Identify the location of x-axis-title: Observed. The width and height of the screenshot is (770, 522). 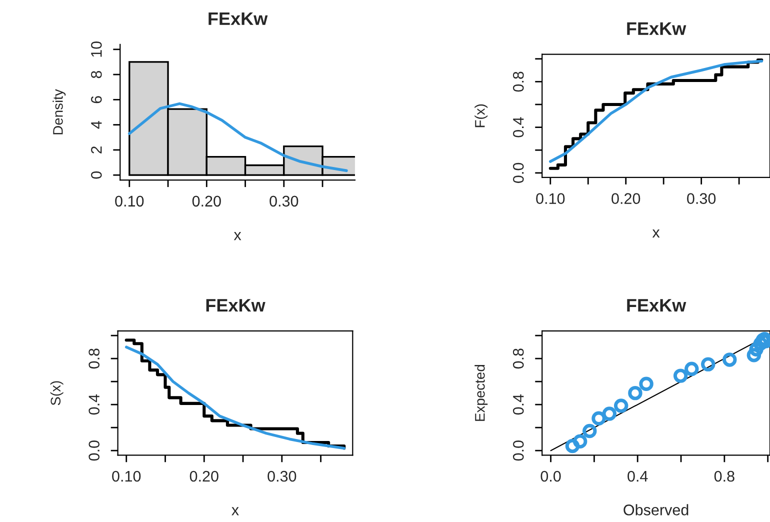
(656, 510).